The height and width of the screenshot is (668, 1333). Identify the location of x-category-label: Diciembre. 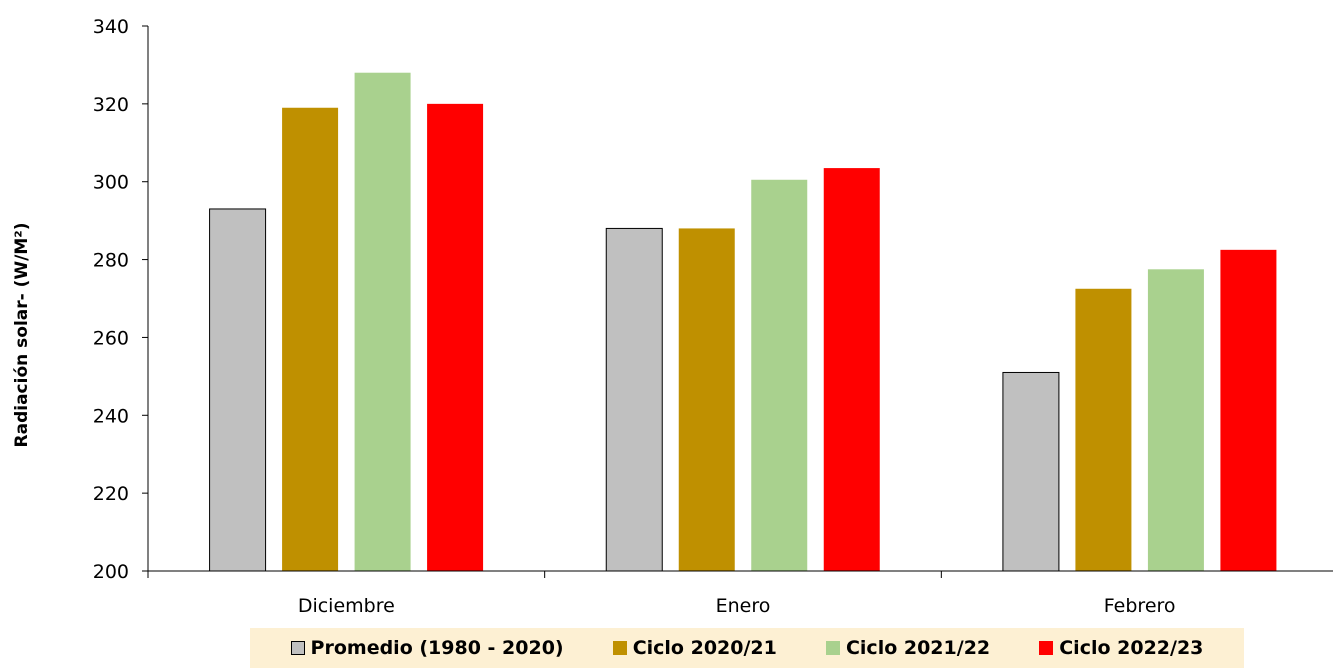
(346, 606).